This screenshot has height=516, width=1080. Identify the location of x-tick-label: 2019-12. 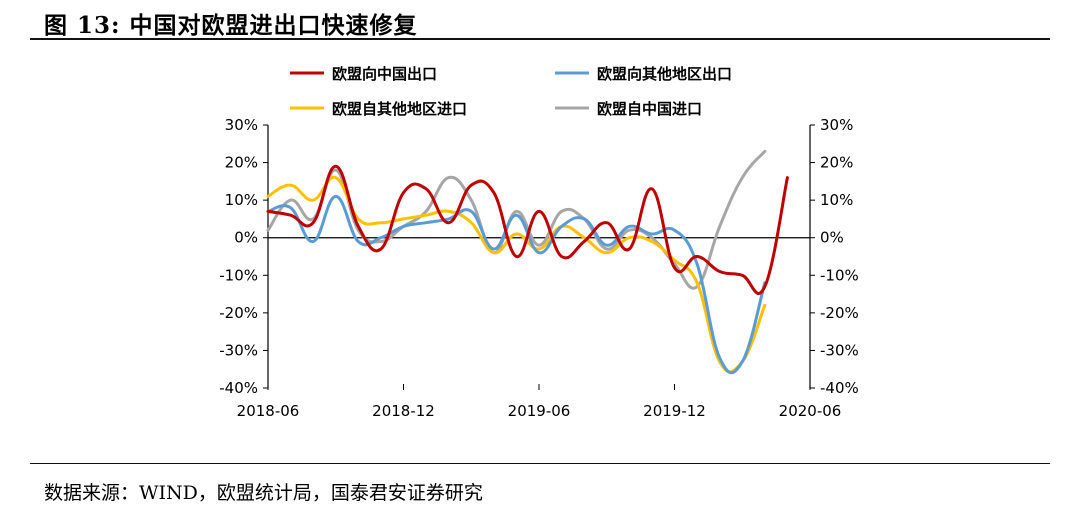
(674, 411).